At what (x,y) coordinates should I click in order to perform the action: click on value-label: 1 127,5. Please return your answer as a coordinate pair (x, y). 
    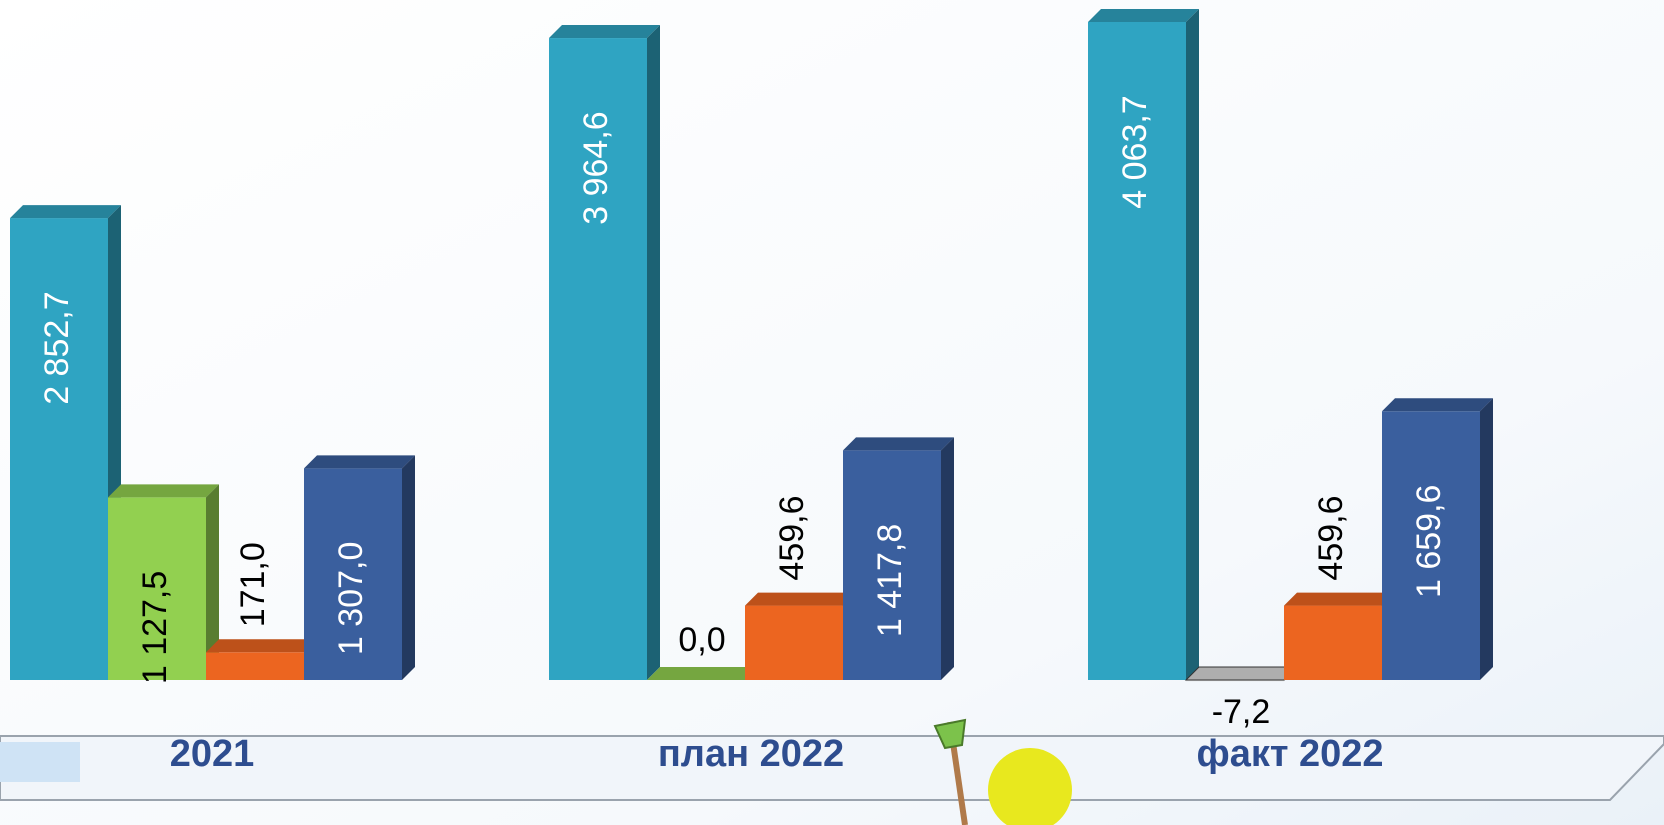
    Looking at the image, I should click on (155, 627).